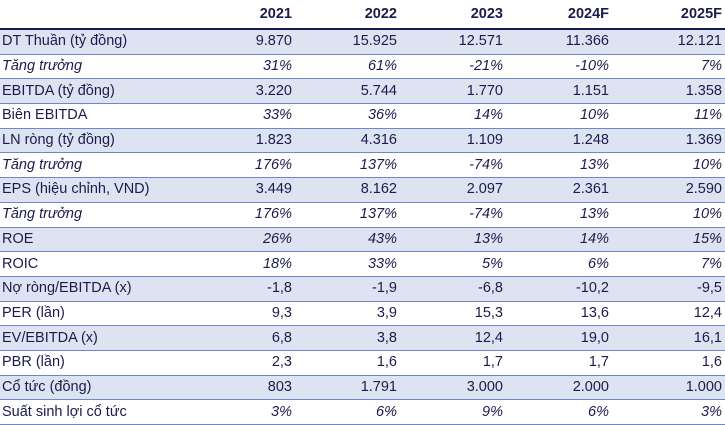  What do you see at coordinates (281, 312) in the screenshot?
I see `row-value-2021: 9,3` at bounding box center [281, 312].